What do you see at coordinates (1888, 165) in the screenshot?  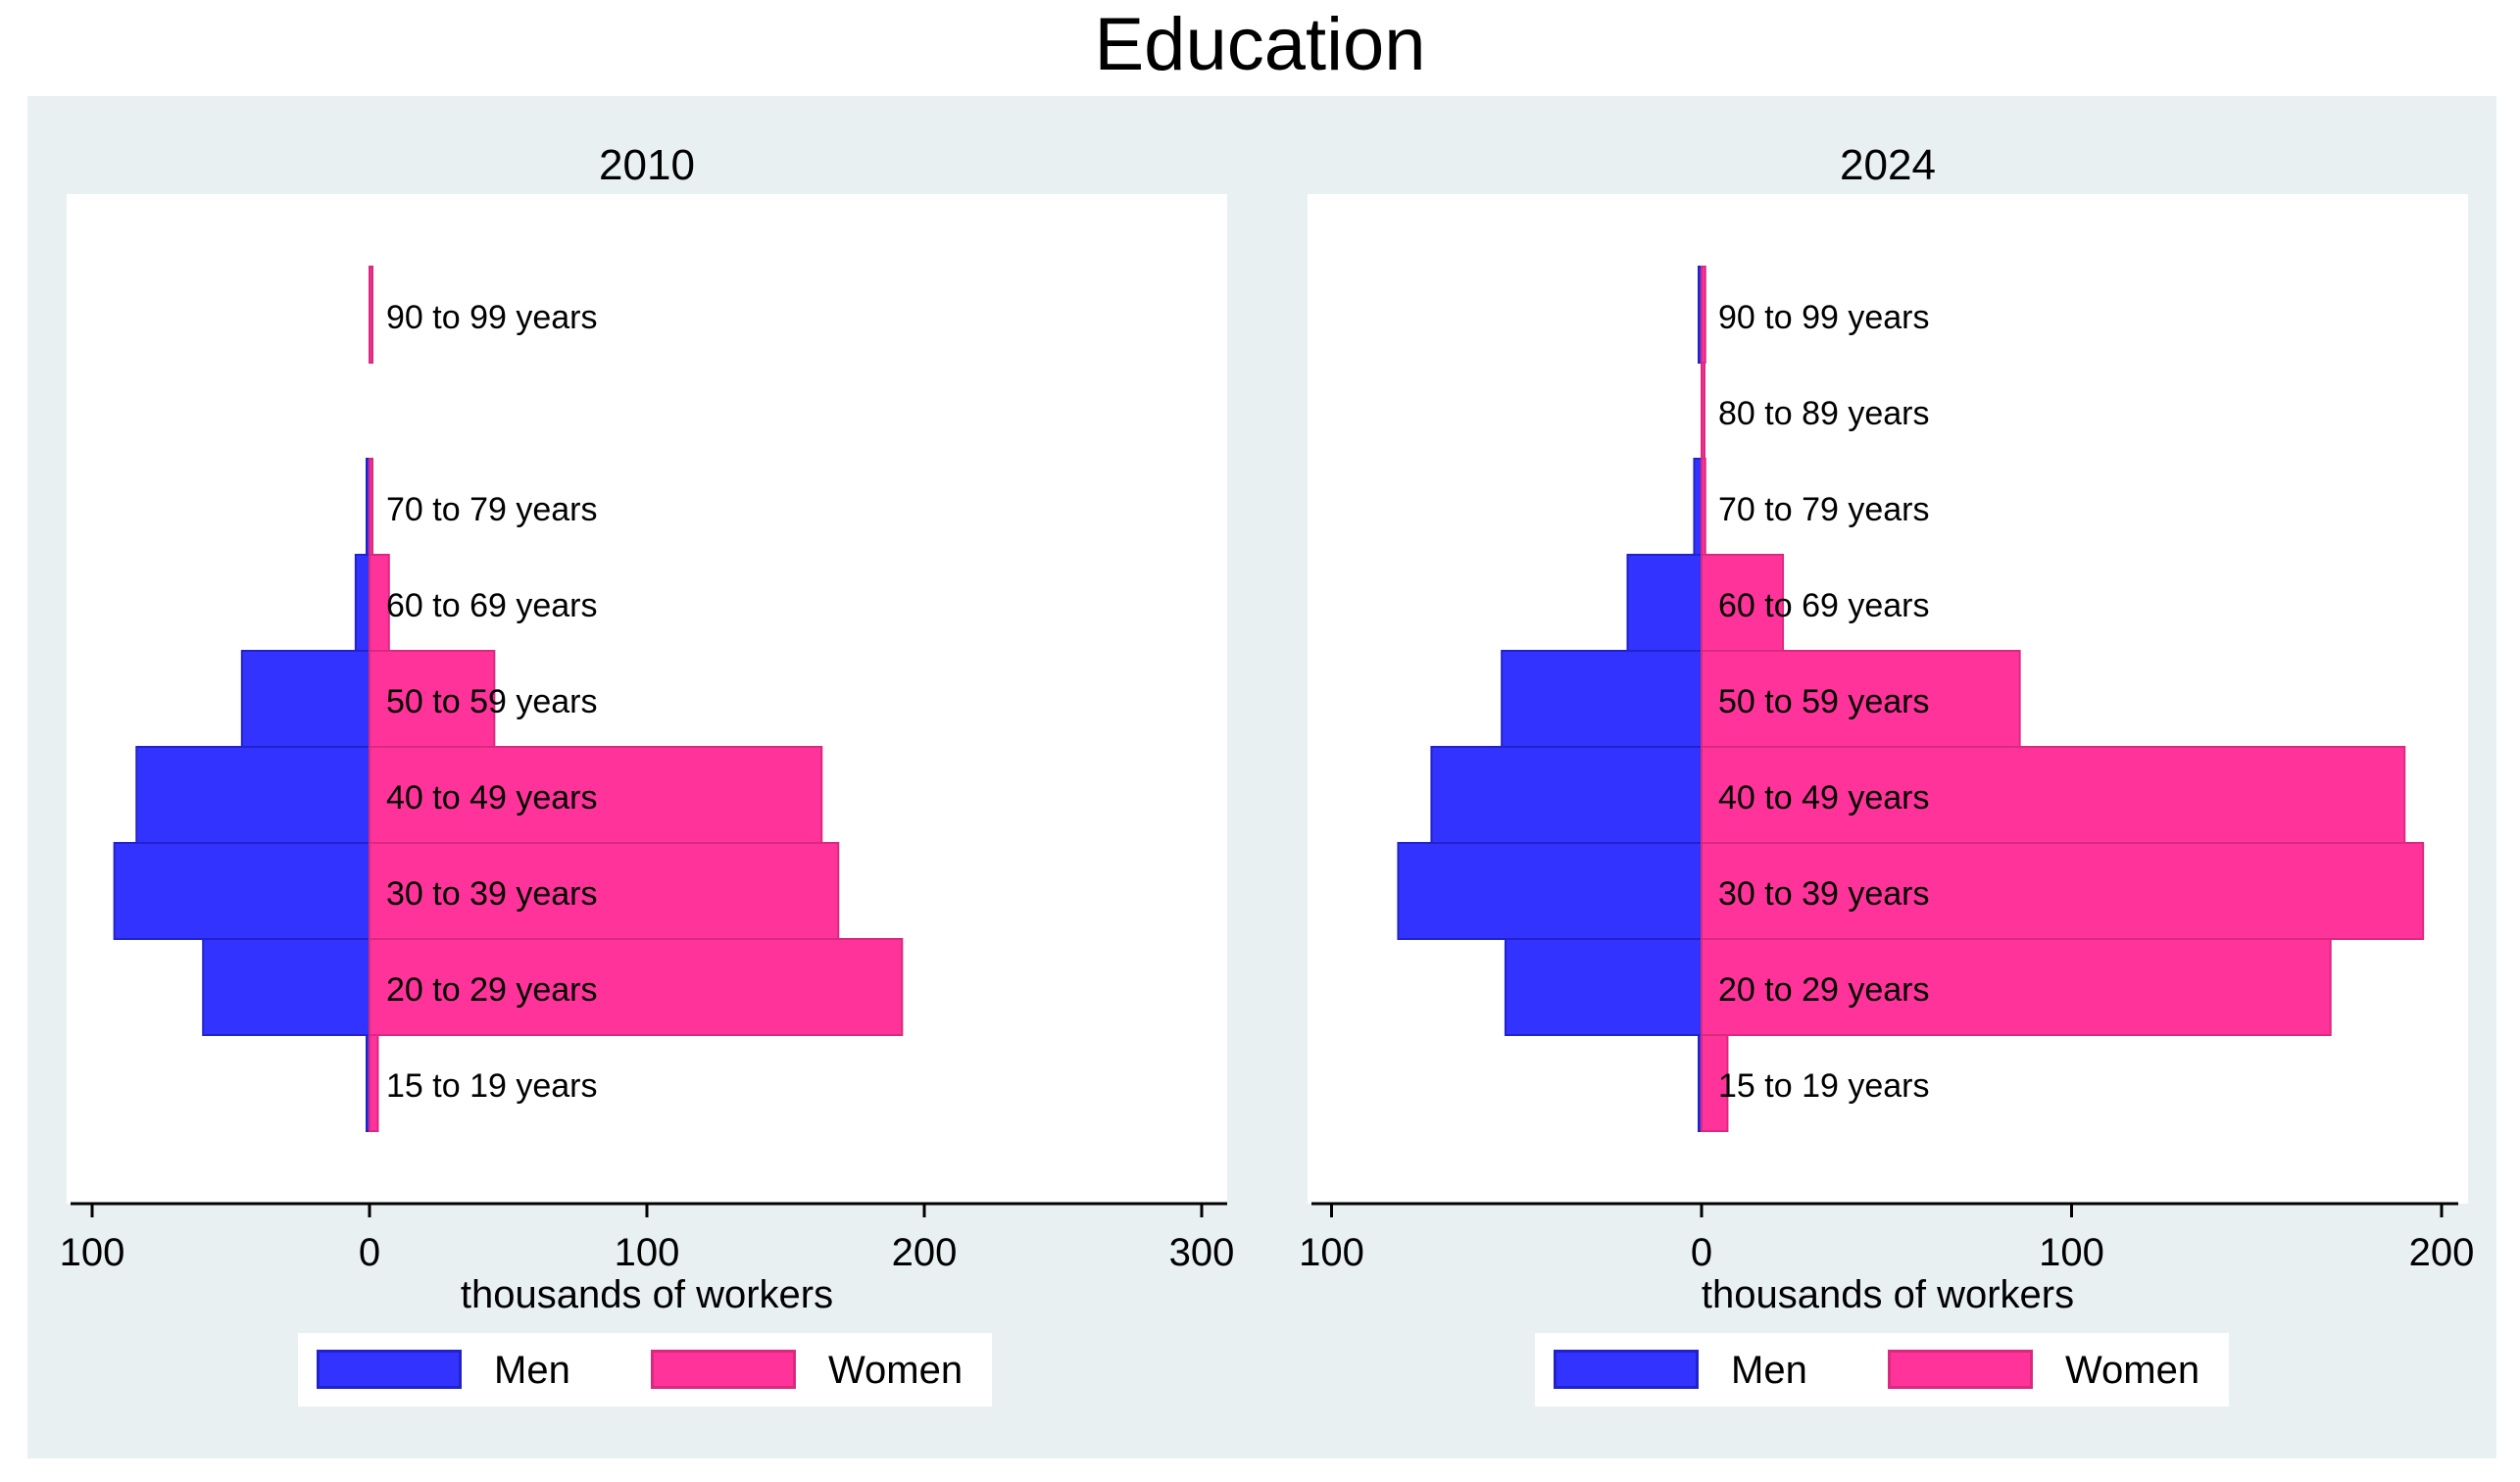 I see `panel-subtitle: 2024` at bounding box center [1888, 165].